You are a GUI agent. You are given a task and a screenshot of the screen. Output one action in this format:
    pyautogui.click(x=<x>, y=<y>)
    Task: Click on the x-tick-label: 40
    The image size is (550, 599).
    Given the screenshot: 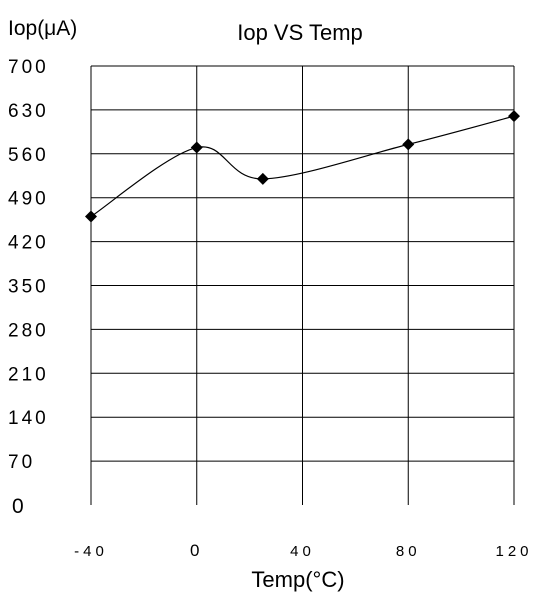 What is the action you would take?
    pyautogui.click(x=302, y=551)
    